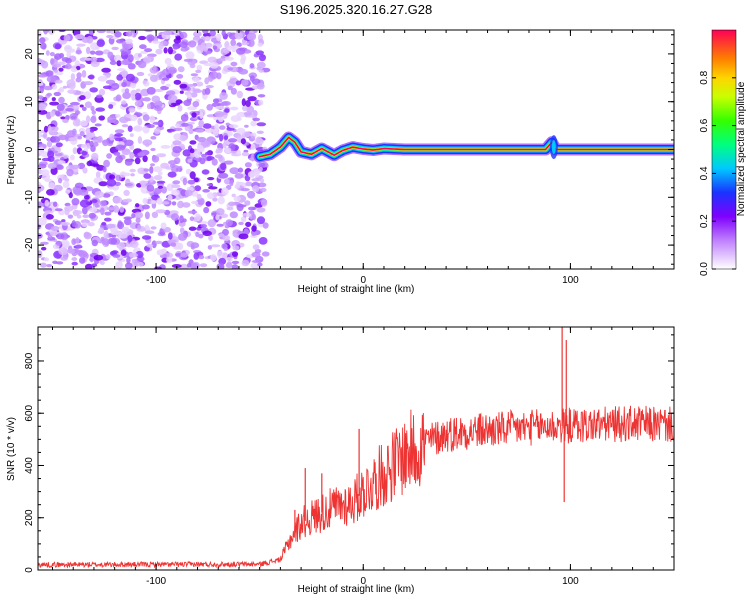 This screenshot has width=750, height=600. What do you see at coordinates (356, 289) in the screenshot?
I see `spectrogram-xlabel: Height of straight line (km)` at bounding box center [356, 289].